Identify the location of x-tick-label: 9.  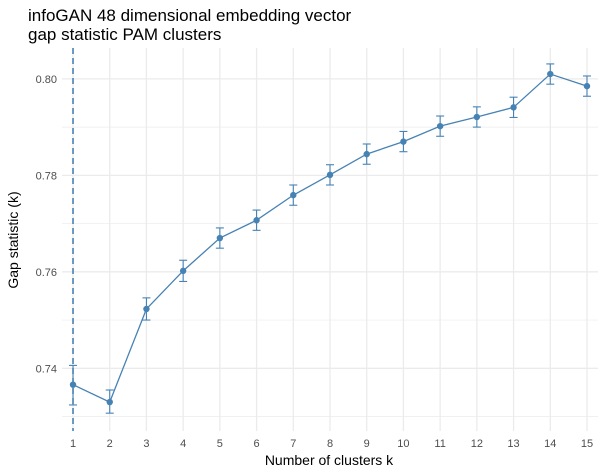
(367, 444).